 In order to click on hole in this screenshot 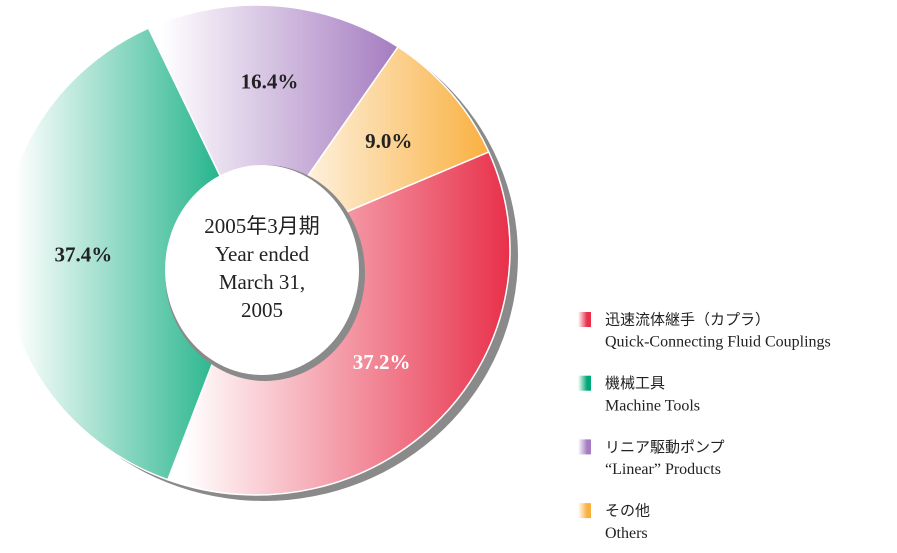, I will do `click(262, 270)`.